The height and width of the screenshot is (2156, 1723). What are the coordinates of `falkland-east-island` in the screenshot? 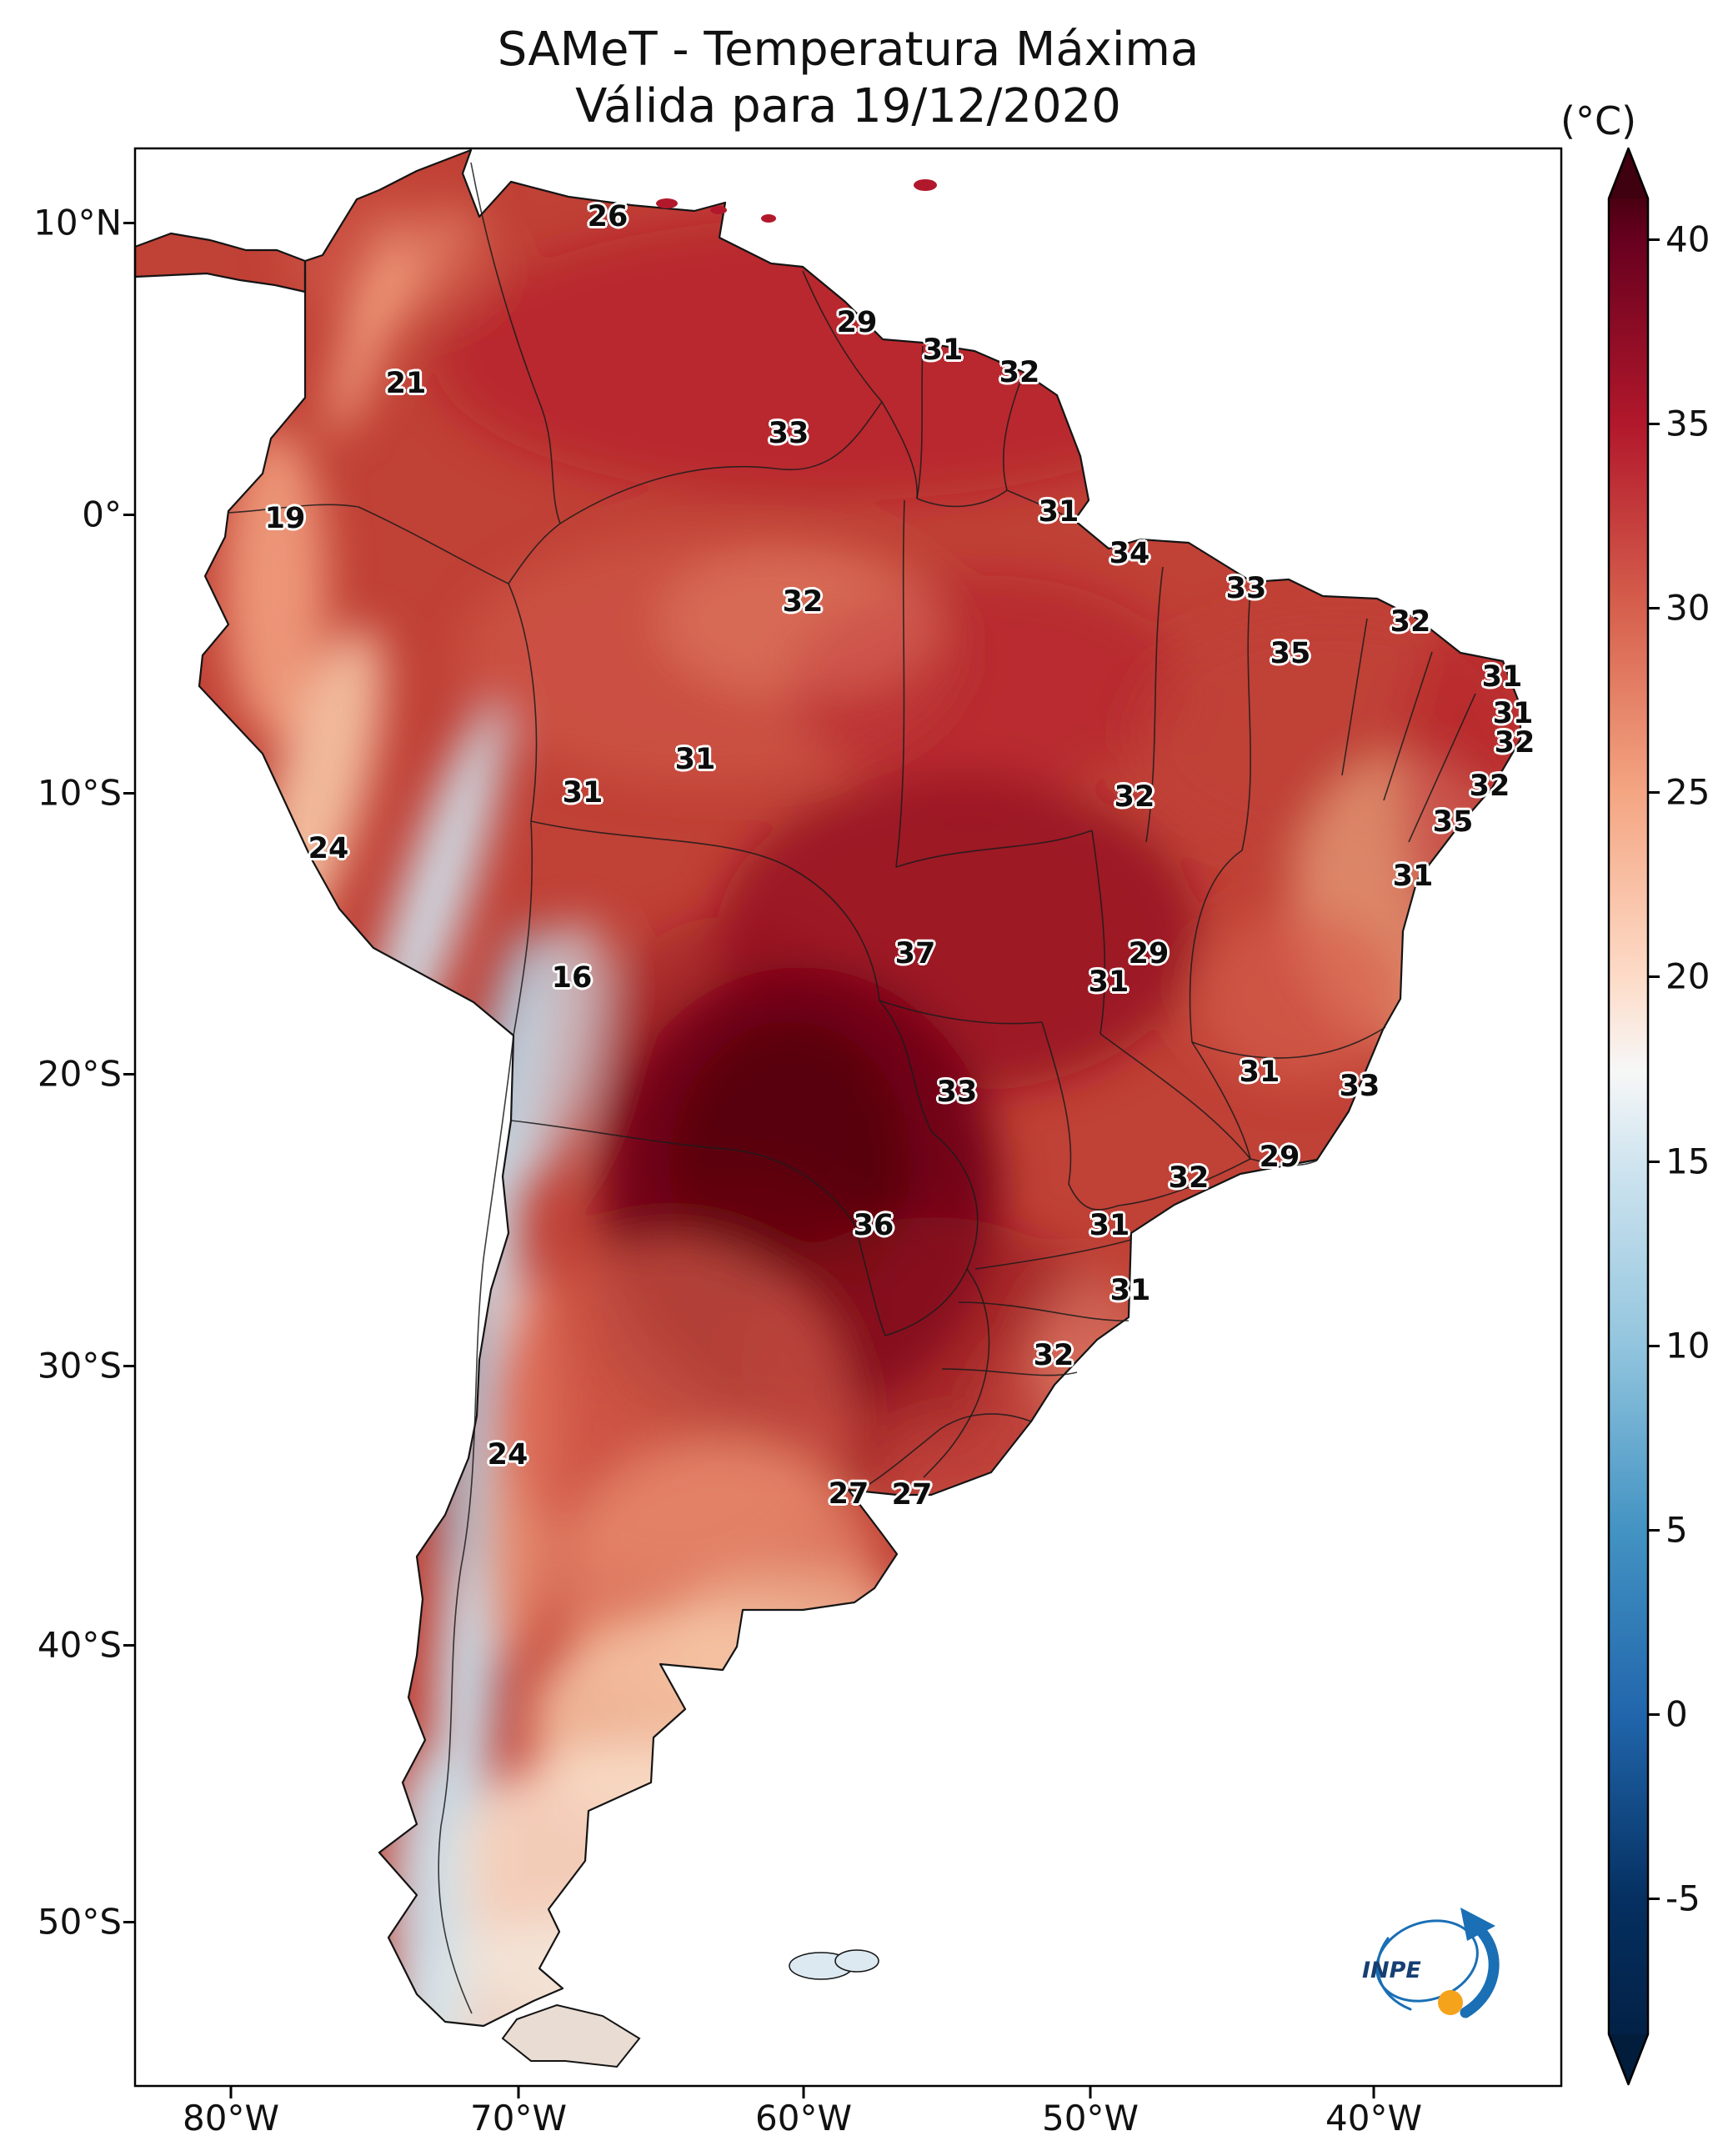 It's located at (857, 1961).